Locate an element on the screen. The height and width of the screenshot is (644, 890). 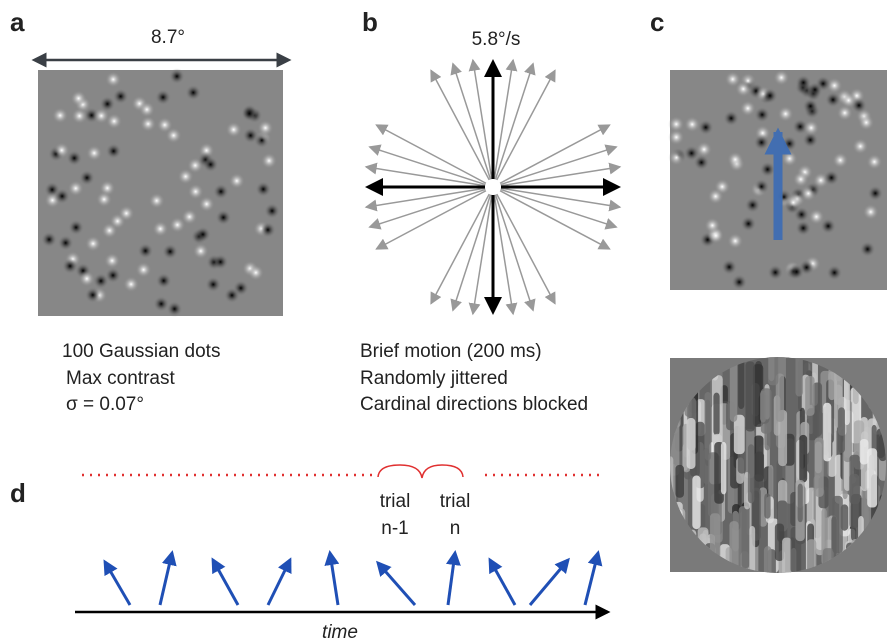
panel-label: a is located at coordinates (17, 22).